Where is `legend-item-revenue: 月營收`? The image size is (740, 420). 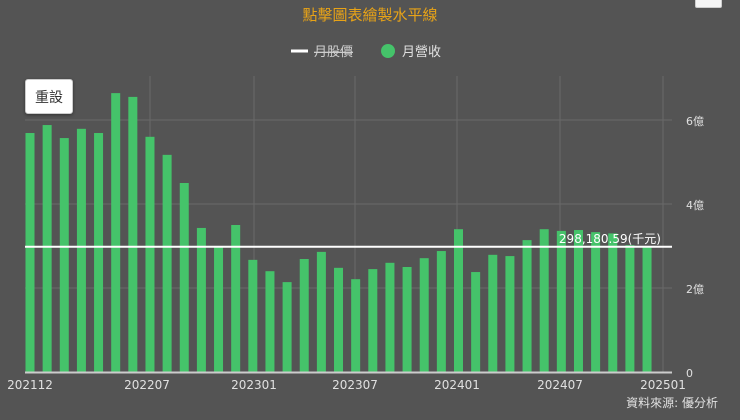
legend-item-revenue: 月營收 is located at coordinates (421, 52).